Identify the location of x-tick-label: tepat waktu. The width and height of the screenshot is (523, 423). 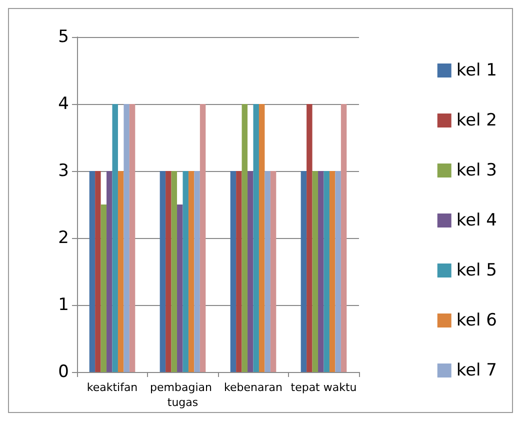
(323, 387).